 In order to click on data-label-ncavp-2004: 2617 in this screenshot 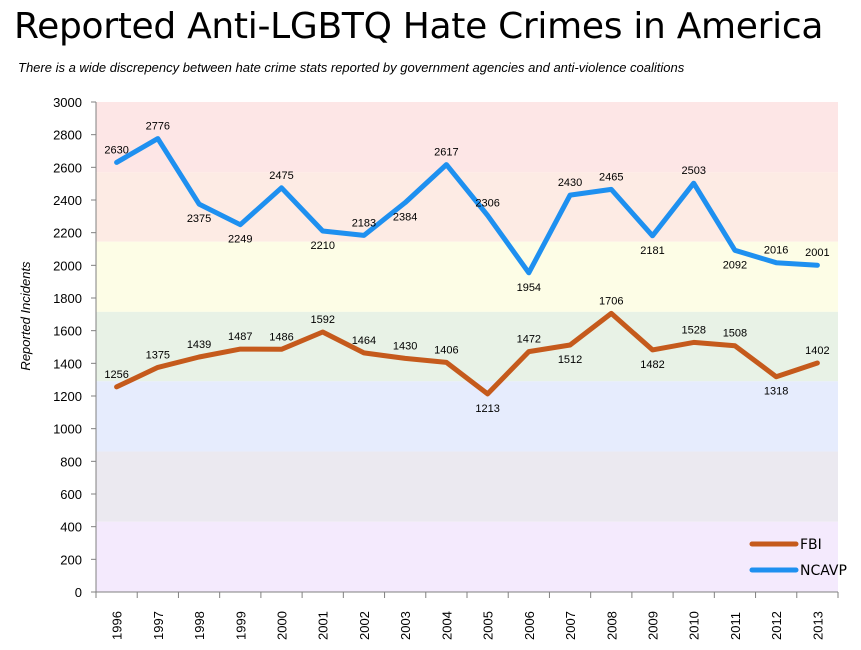, I will do `click(446, 153)`.